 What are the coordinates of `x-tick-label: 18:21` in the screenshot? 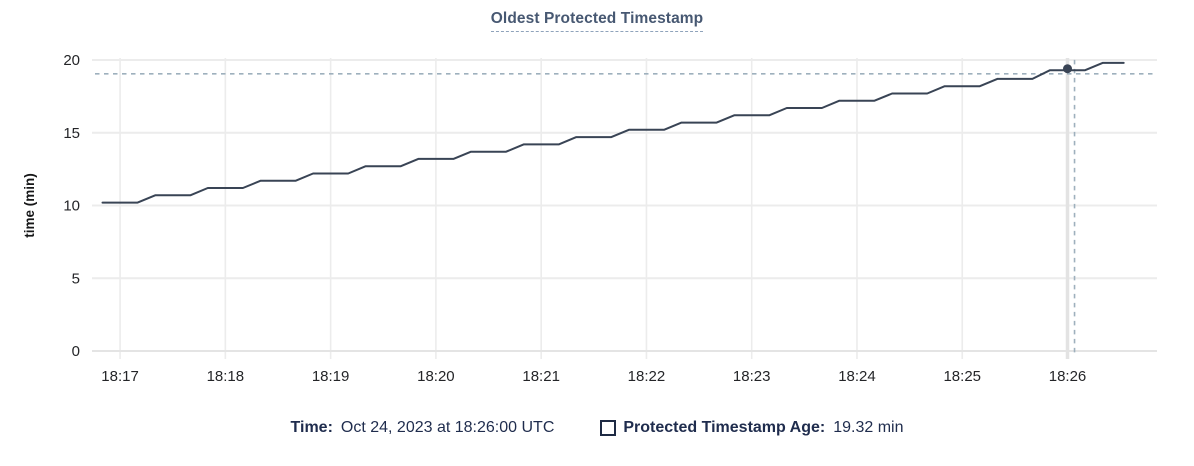 It's located at (541, 376).